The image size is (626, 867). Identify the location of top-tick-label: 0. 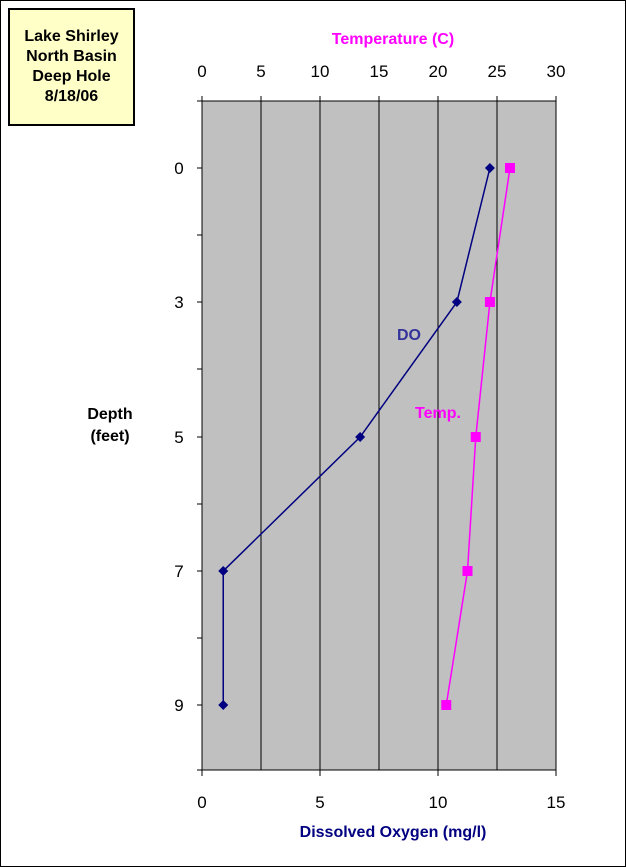
(201, 71).